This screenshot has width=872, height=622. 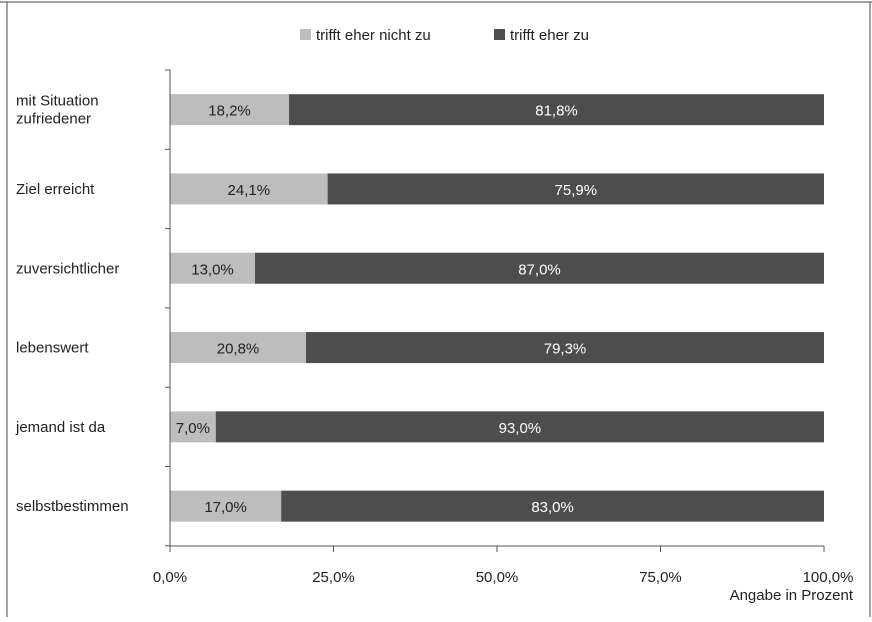 I want to click on bar-value-label: 24,1%, so click(x=249, y=190).